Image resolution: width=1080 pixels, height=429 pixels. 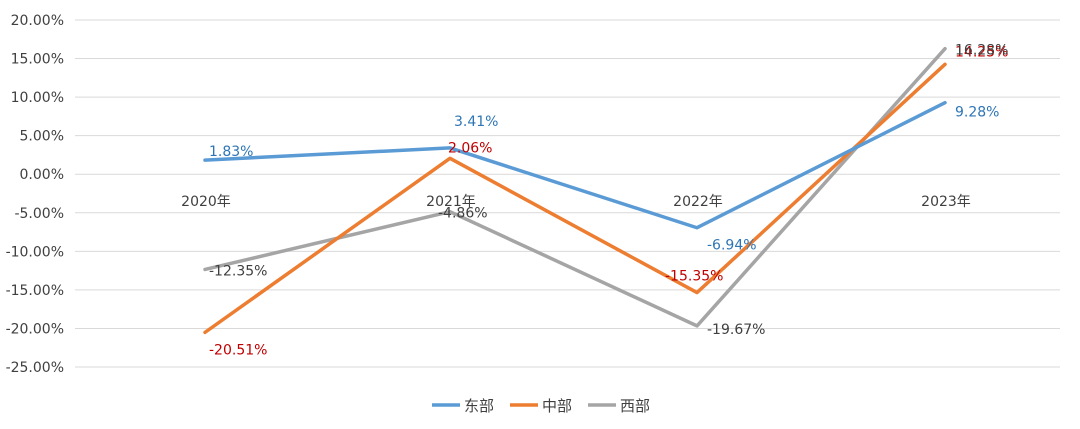 I want to click on y-tick-label: 10.00%, so click(x=37, y=98).